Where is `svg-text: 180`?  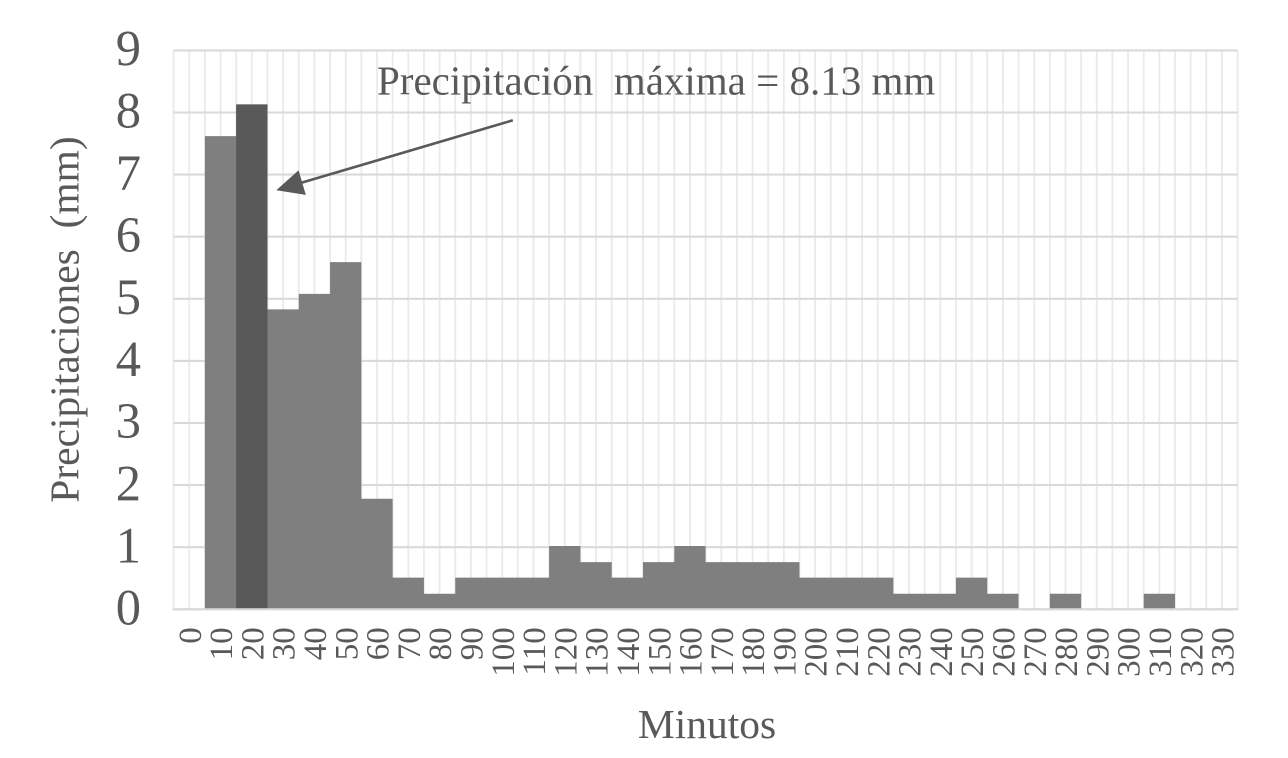 svg-text: 180 is located at coordinates (754, 652).